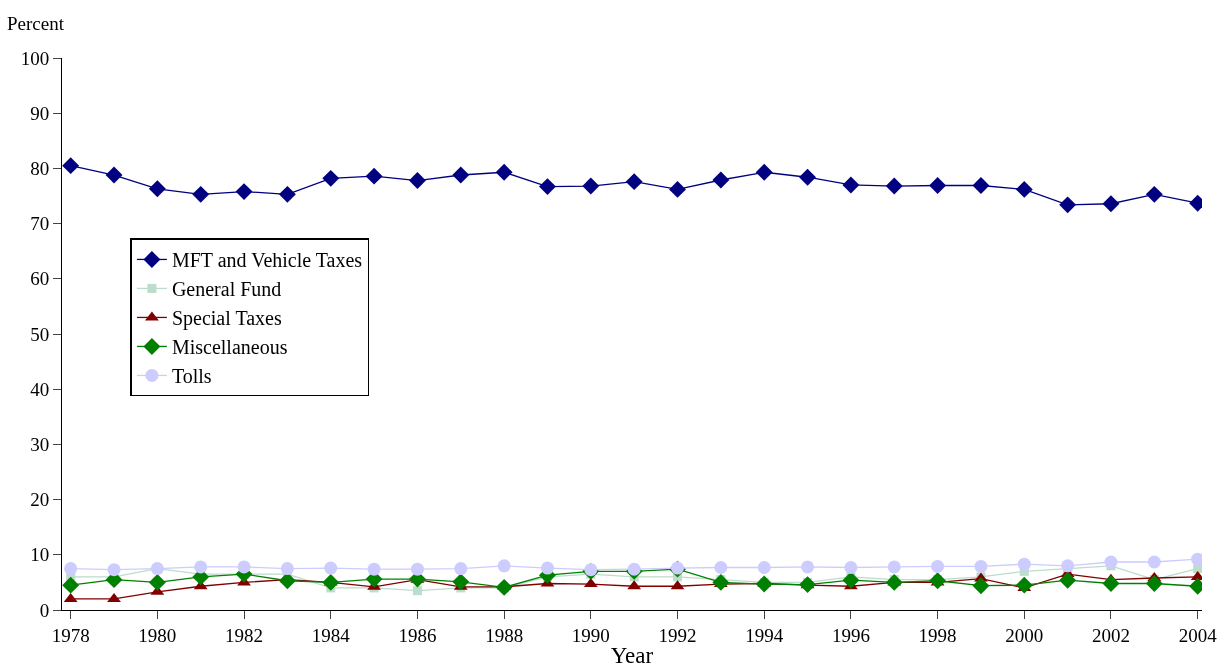 The width and height of the screenshot is (1220, 668). What do you see at coordinates (1110, 635) in the screenshot?
I see `x-tick-label: 2002` at bounding box center [1110, 635].